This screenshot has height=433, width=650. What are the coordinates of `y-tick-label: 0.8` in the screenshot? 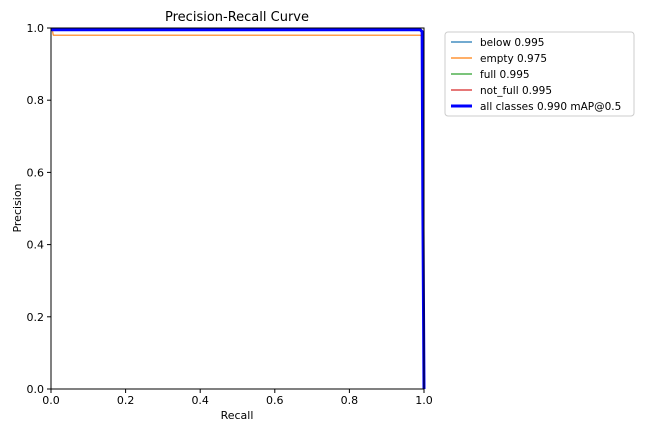 It's located at (36, 100).